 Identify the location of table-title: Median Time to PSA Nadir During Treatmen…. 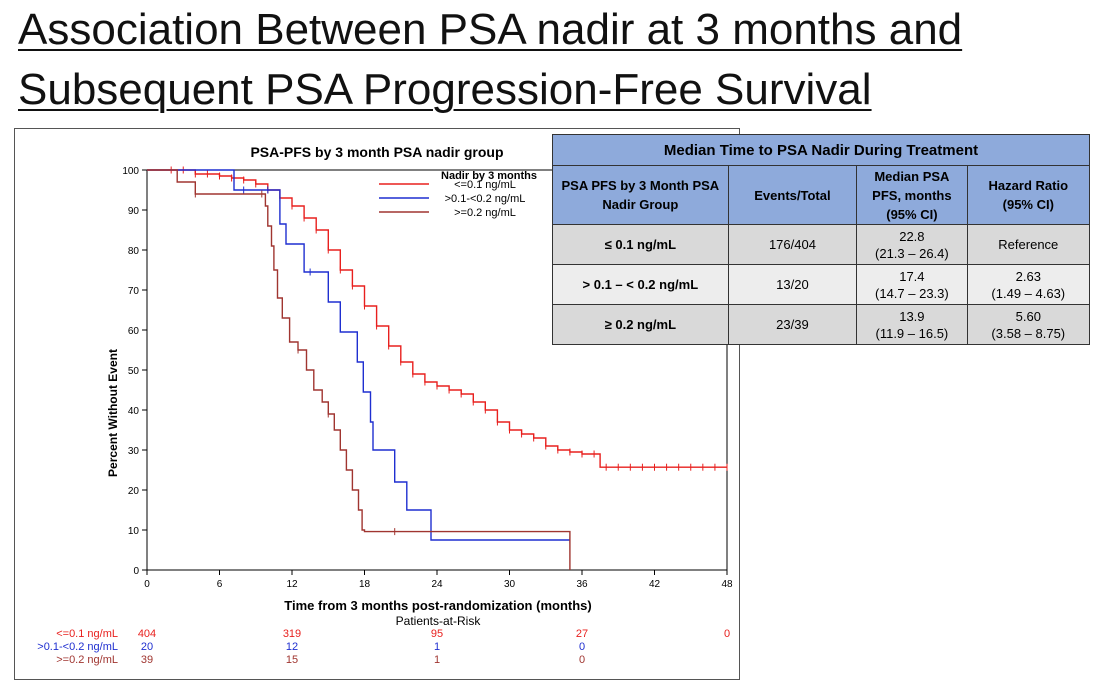
(821, 150).